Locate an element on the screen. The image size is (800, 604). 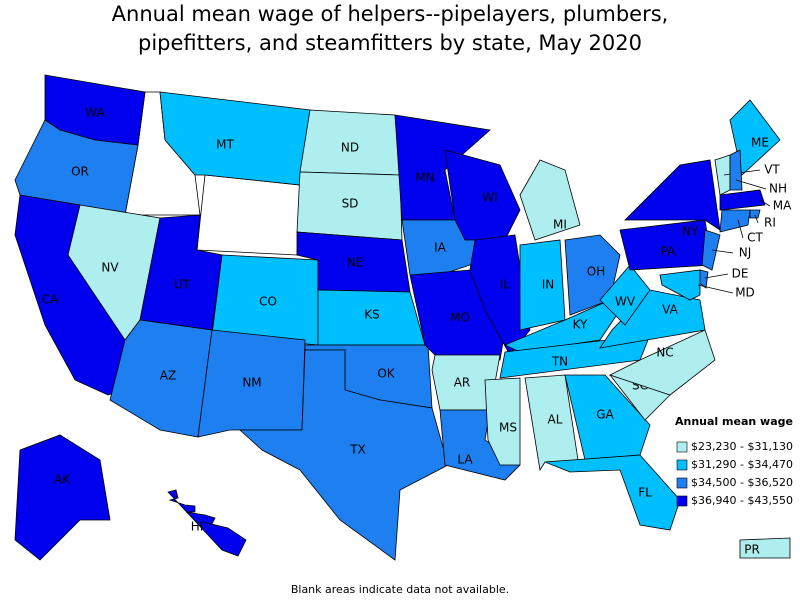
state-label: NM is located at coordinates (251, 383).